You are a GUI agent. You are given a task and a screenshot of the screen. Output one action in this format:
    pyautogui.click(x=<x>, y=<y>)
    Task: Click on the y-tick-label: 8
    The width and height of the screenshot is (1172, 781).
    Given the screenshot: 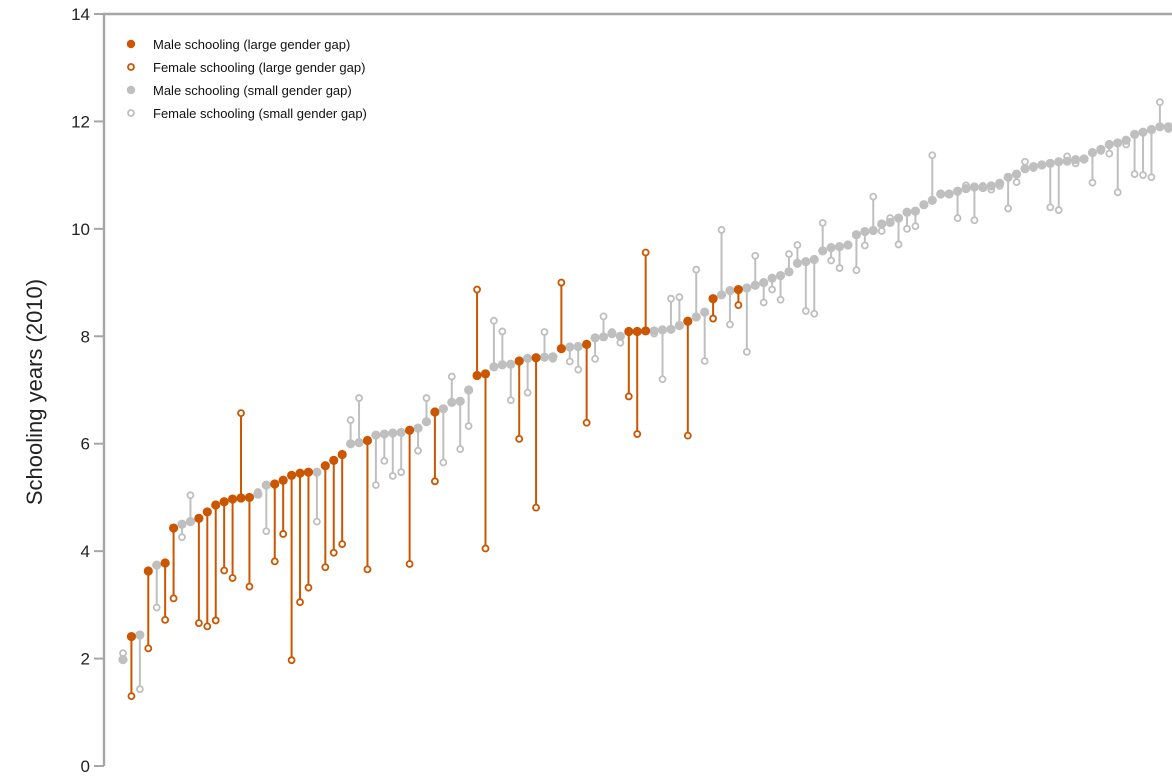 What is the action you would take?
    pyautogui.click(x=85, y=336)
    